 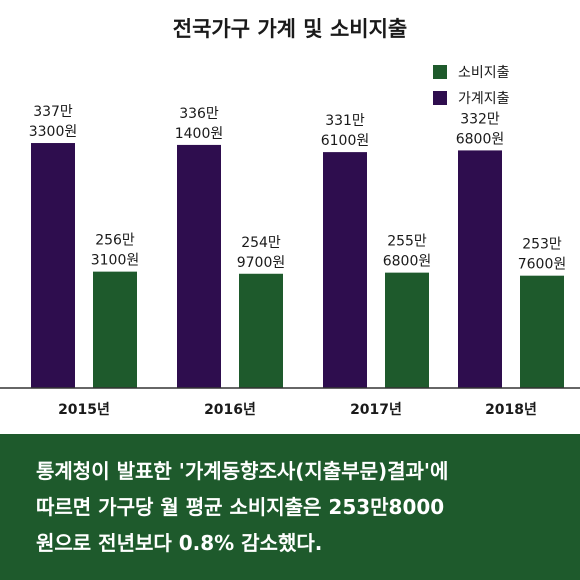 I want to click on caption-line-2: 따르면 가구당 월 평균 소비지출은 253만8000, so click(x=240, y=507).